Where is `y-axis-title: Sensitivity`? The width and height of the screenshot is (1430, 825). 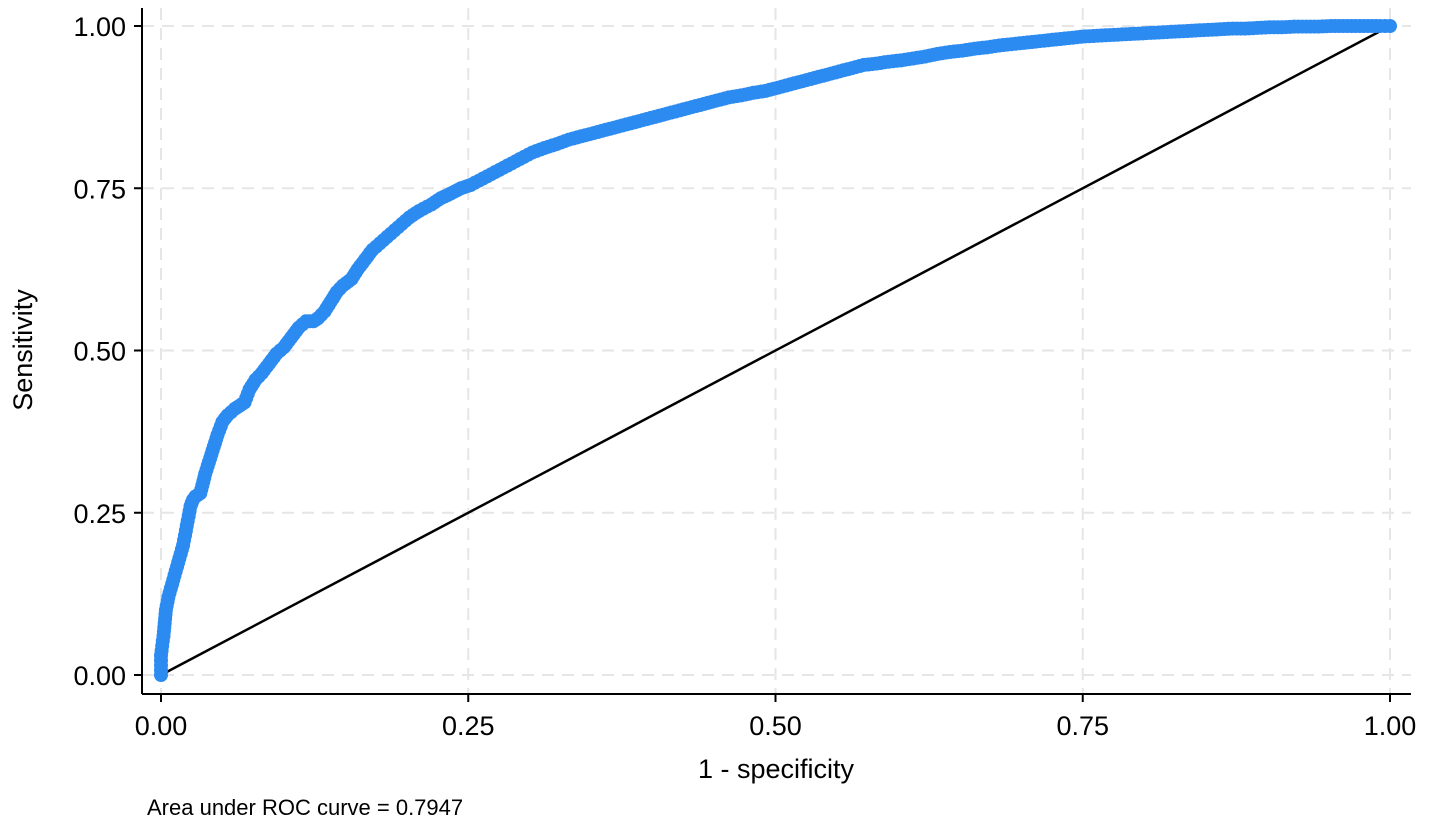 y-axis-title: Sensitivity is located at coordinates (23, 350).